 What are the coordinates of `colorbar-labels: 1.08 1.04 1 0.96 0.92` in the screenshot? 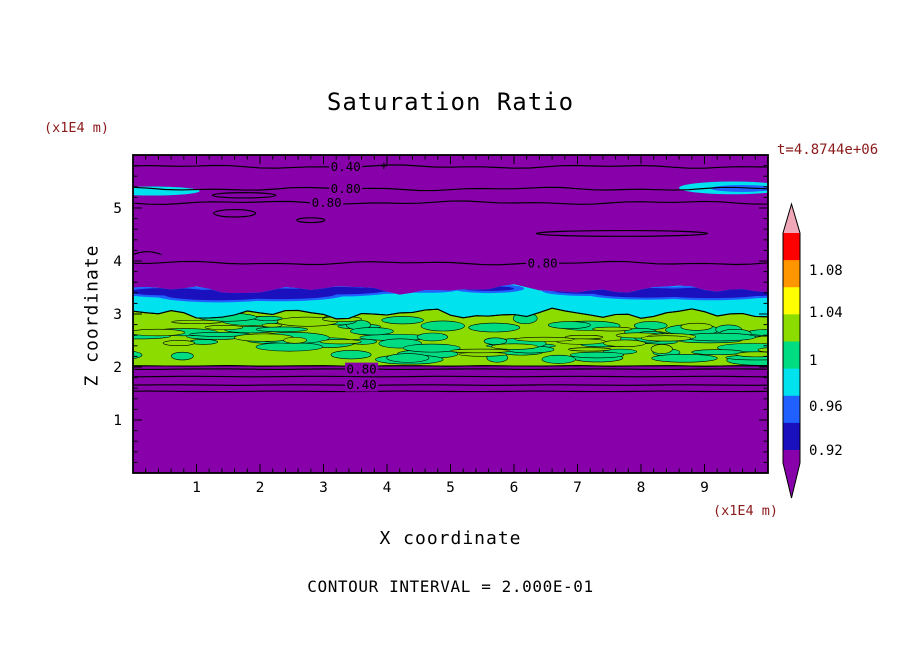 It's located at (826, 361).